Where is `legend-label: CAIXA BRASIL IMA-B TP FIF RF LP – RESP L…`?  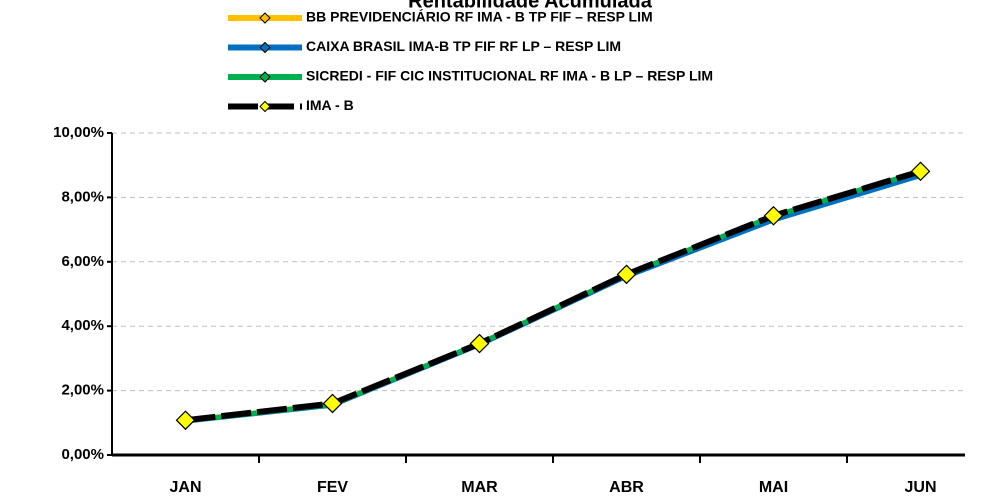
legend-label: CAIXA BRASIL IMA-B TP FIF RF LP – RESP L… is located at coordinates (463, 46).